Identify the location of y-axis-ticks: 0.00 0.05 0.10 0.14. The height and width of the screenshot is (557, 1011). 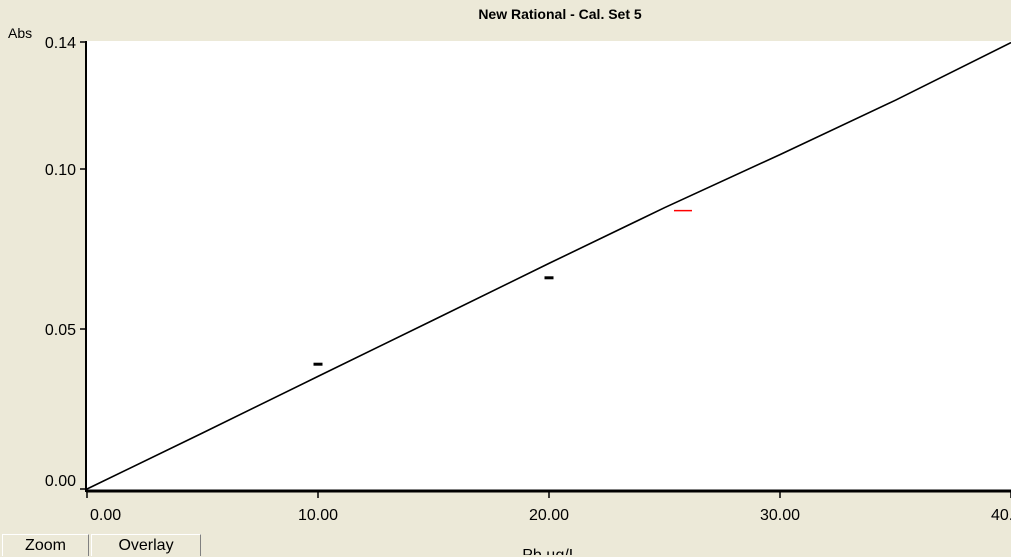
(66, 262).